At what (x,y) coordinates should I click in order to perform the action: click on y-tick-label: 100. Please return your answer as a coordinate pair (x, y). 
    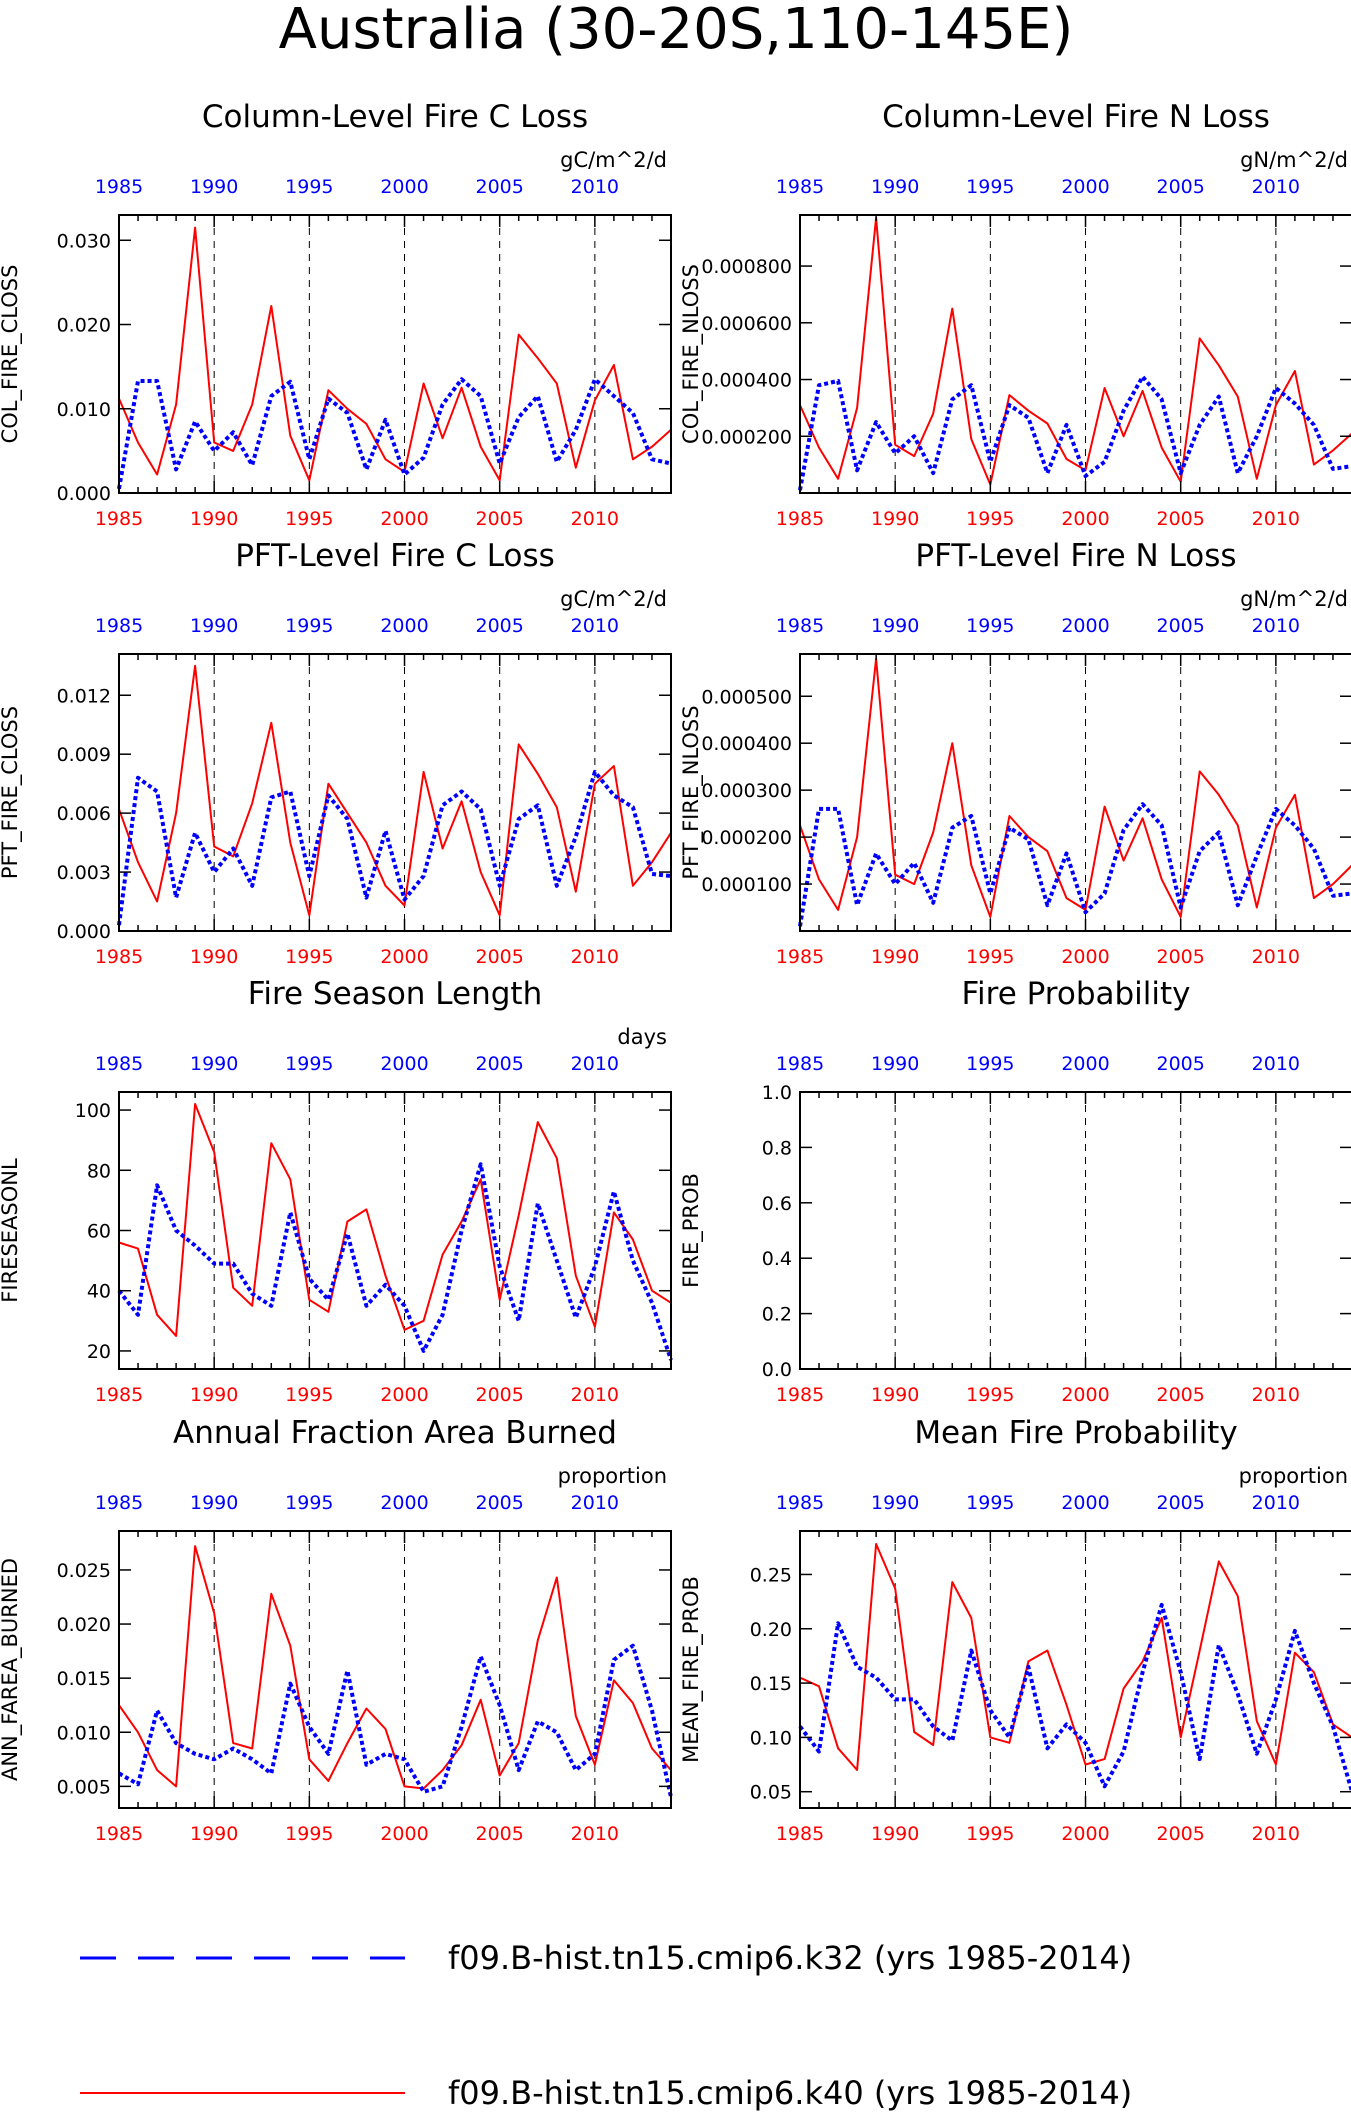
    Looking at the image, I should click on (93, 1111).